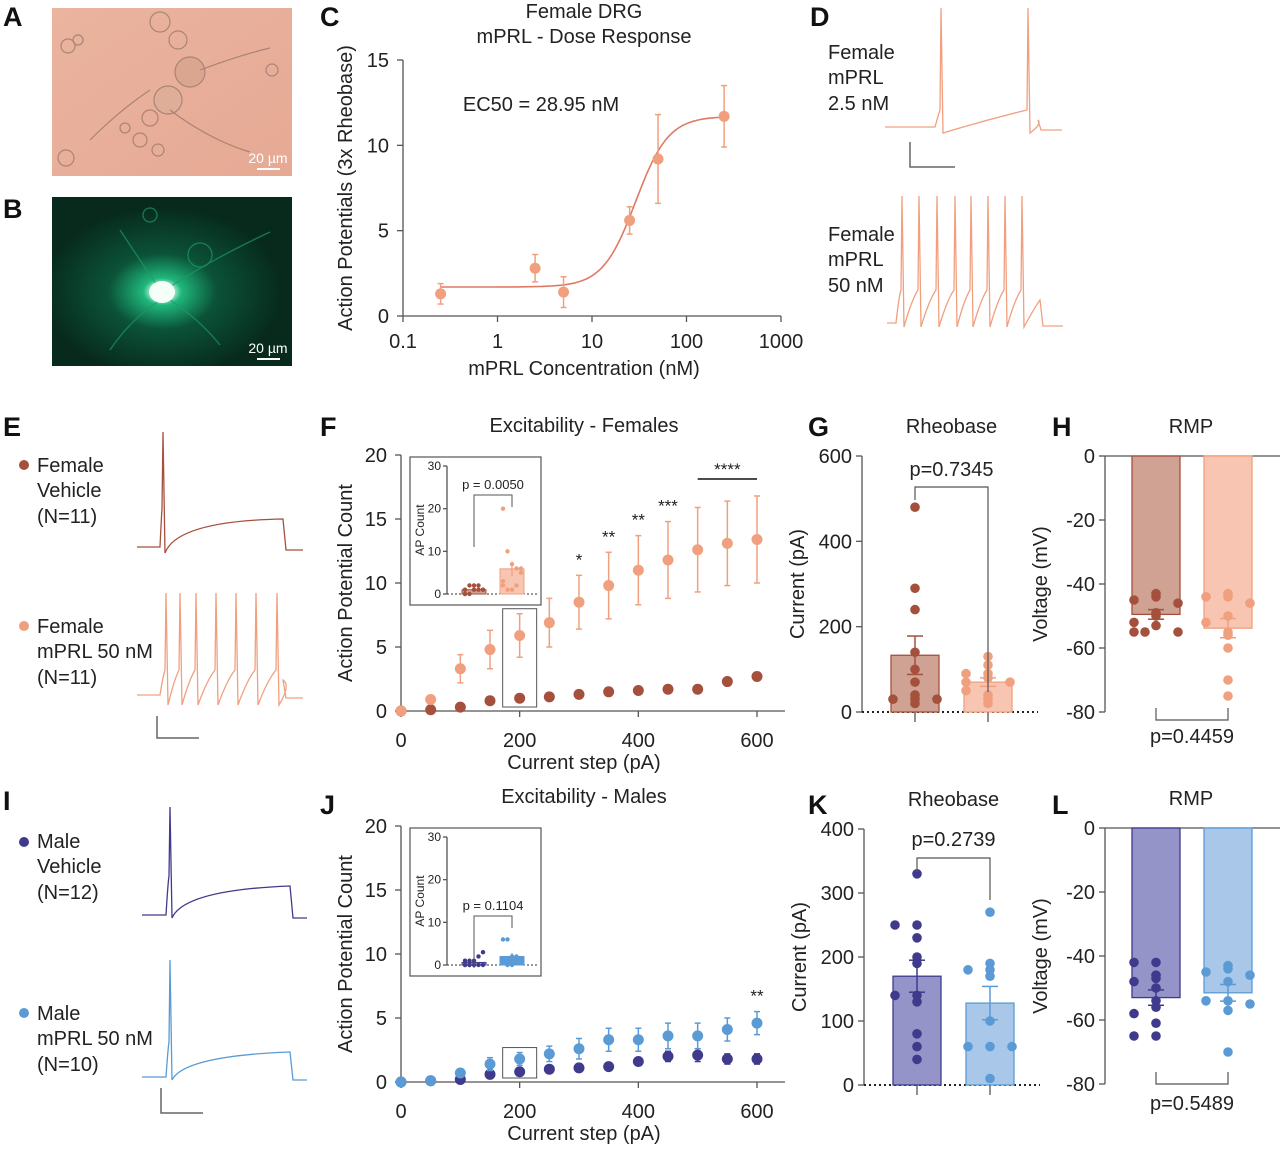 The image size is (1280, 1151). What do you see at coordinates (861, 235) in the screenshot?
I see `trace-label: Female` at bounding box center [861, 235].